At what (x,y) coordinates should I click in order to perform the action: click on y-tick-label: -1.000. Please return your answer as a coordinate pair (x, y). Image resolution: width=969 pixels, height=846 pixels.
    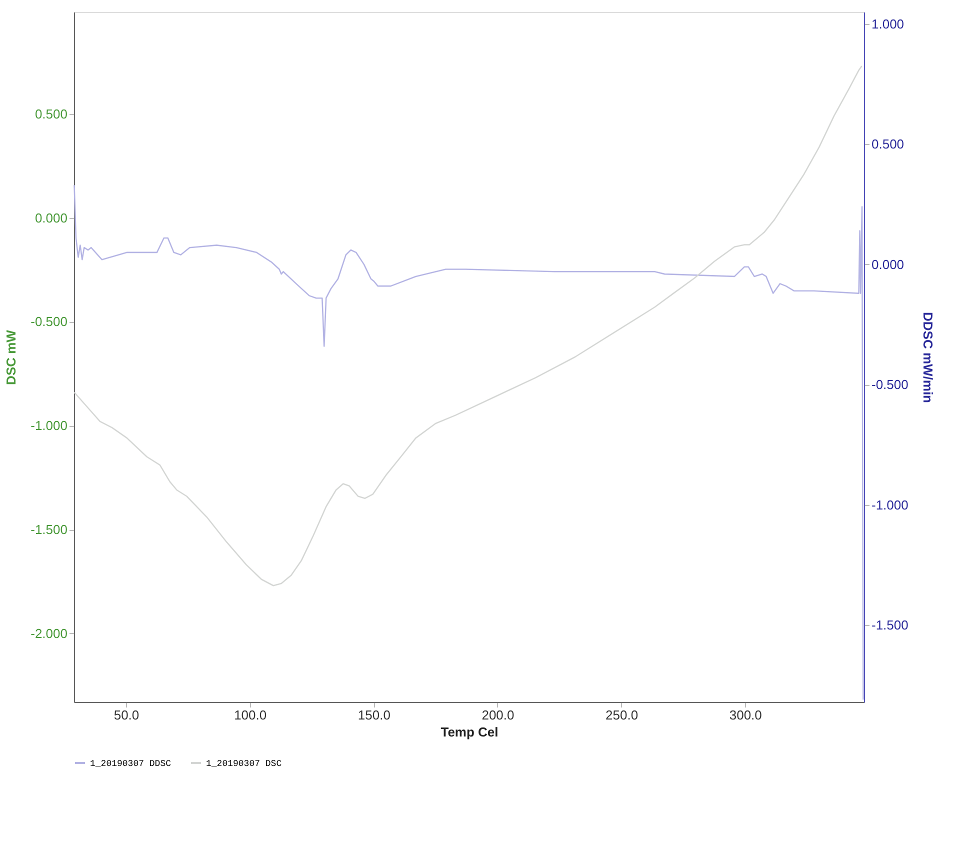
    Looking at the image, I should click on (49, 426).